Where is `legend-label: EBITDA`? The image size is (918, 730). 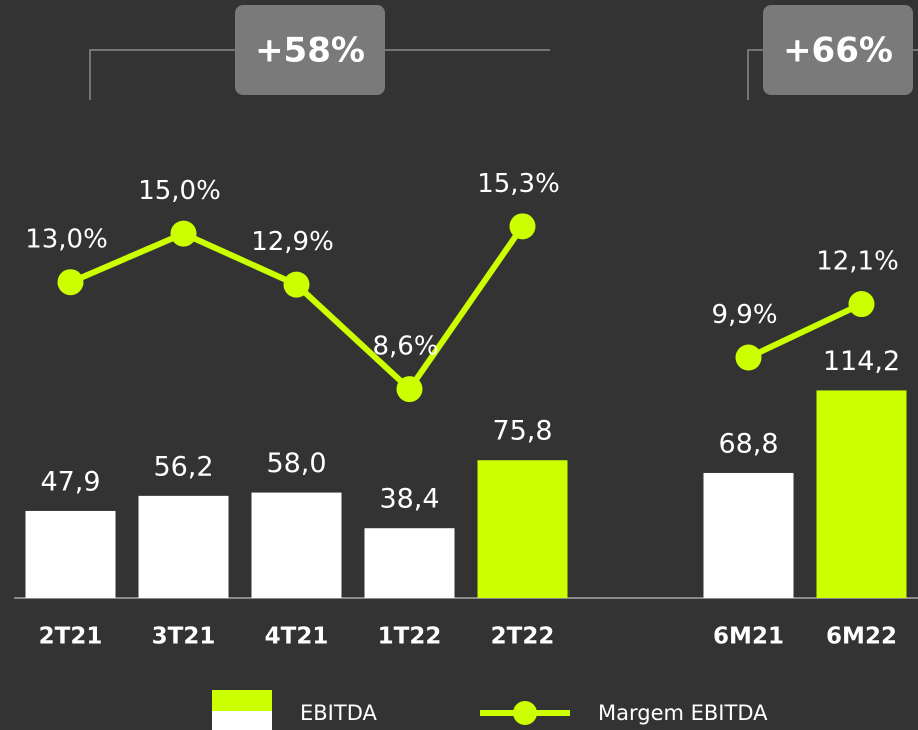 legend-label: EBITDA is located at coordinates (338, 713).